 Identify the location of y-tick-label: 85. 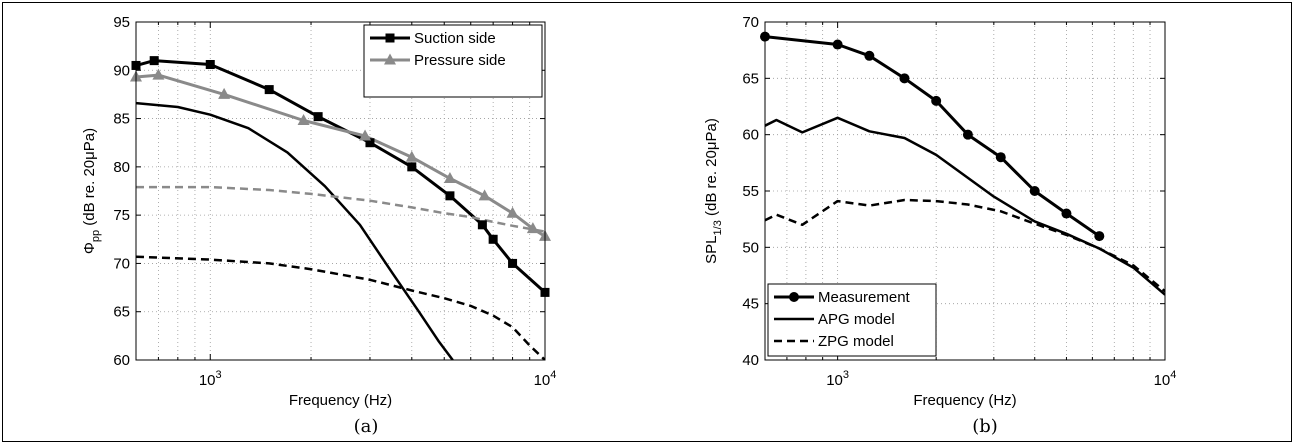
(121, 119).